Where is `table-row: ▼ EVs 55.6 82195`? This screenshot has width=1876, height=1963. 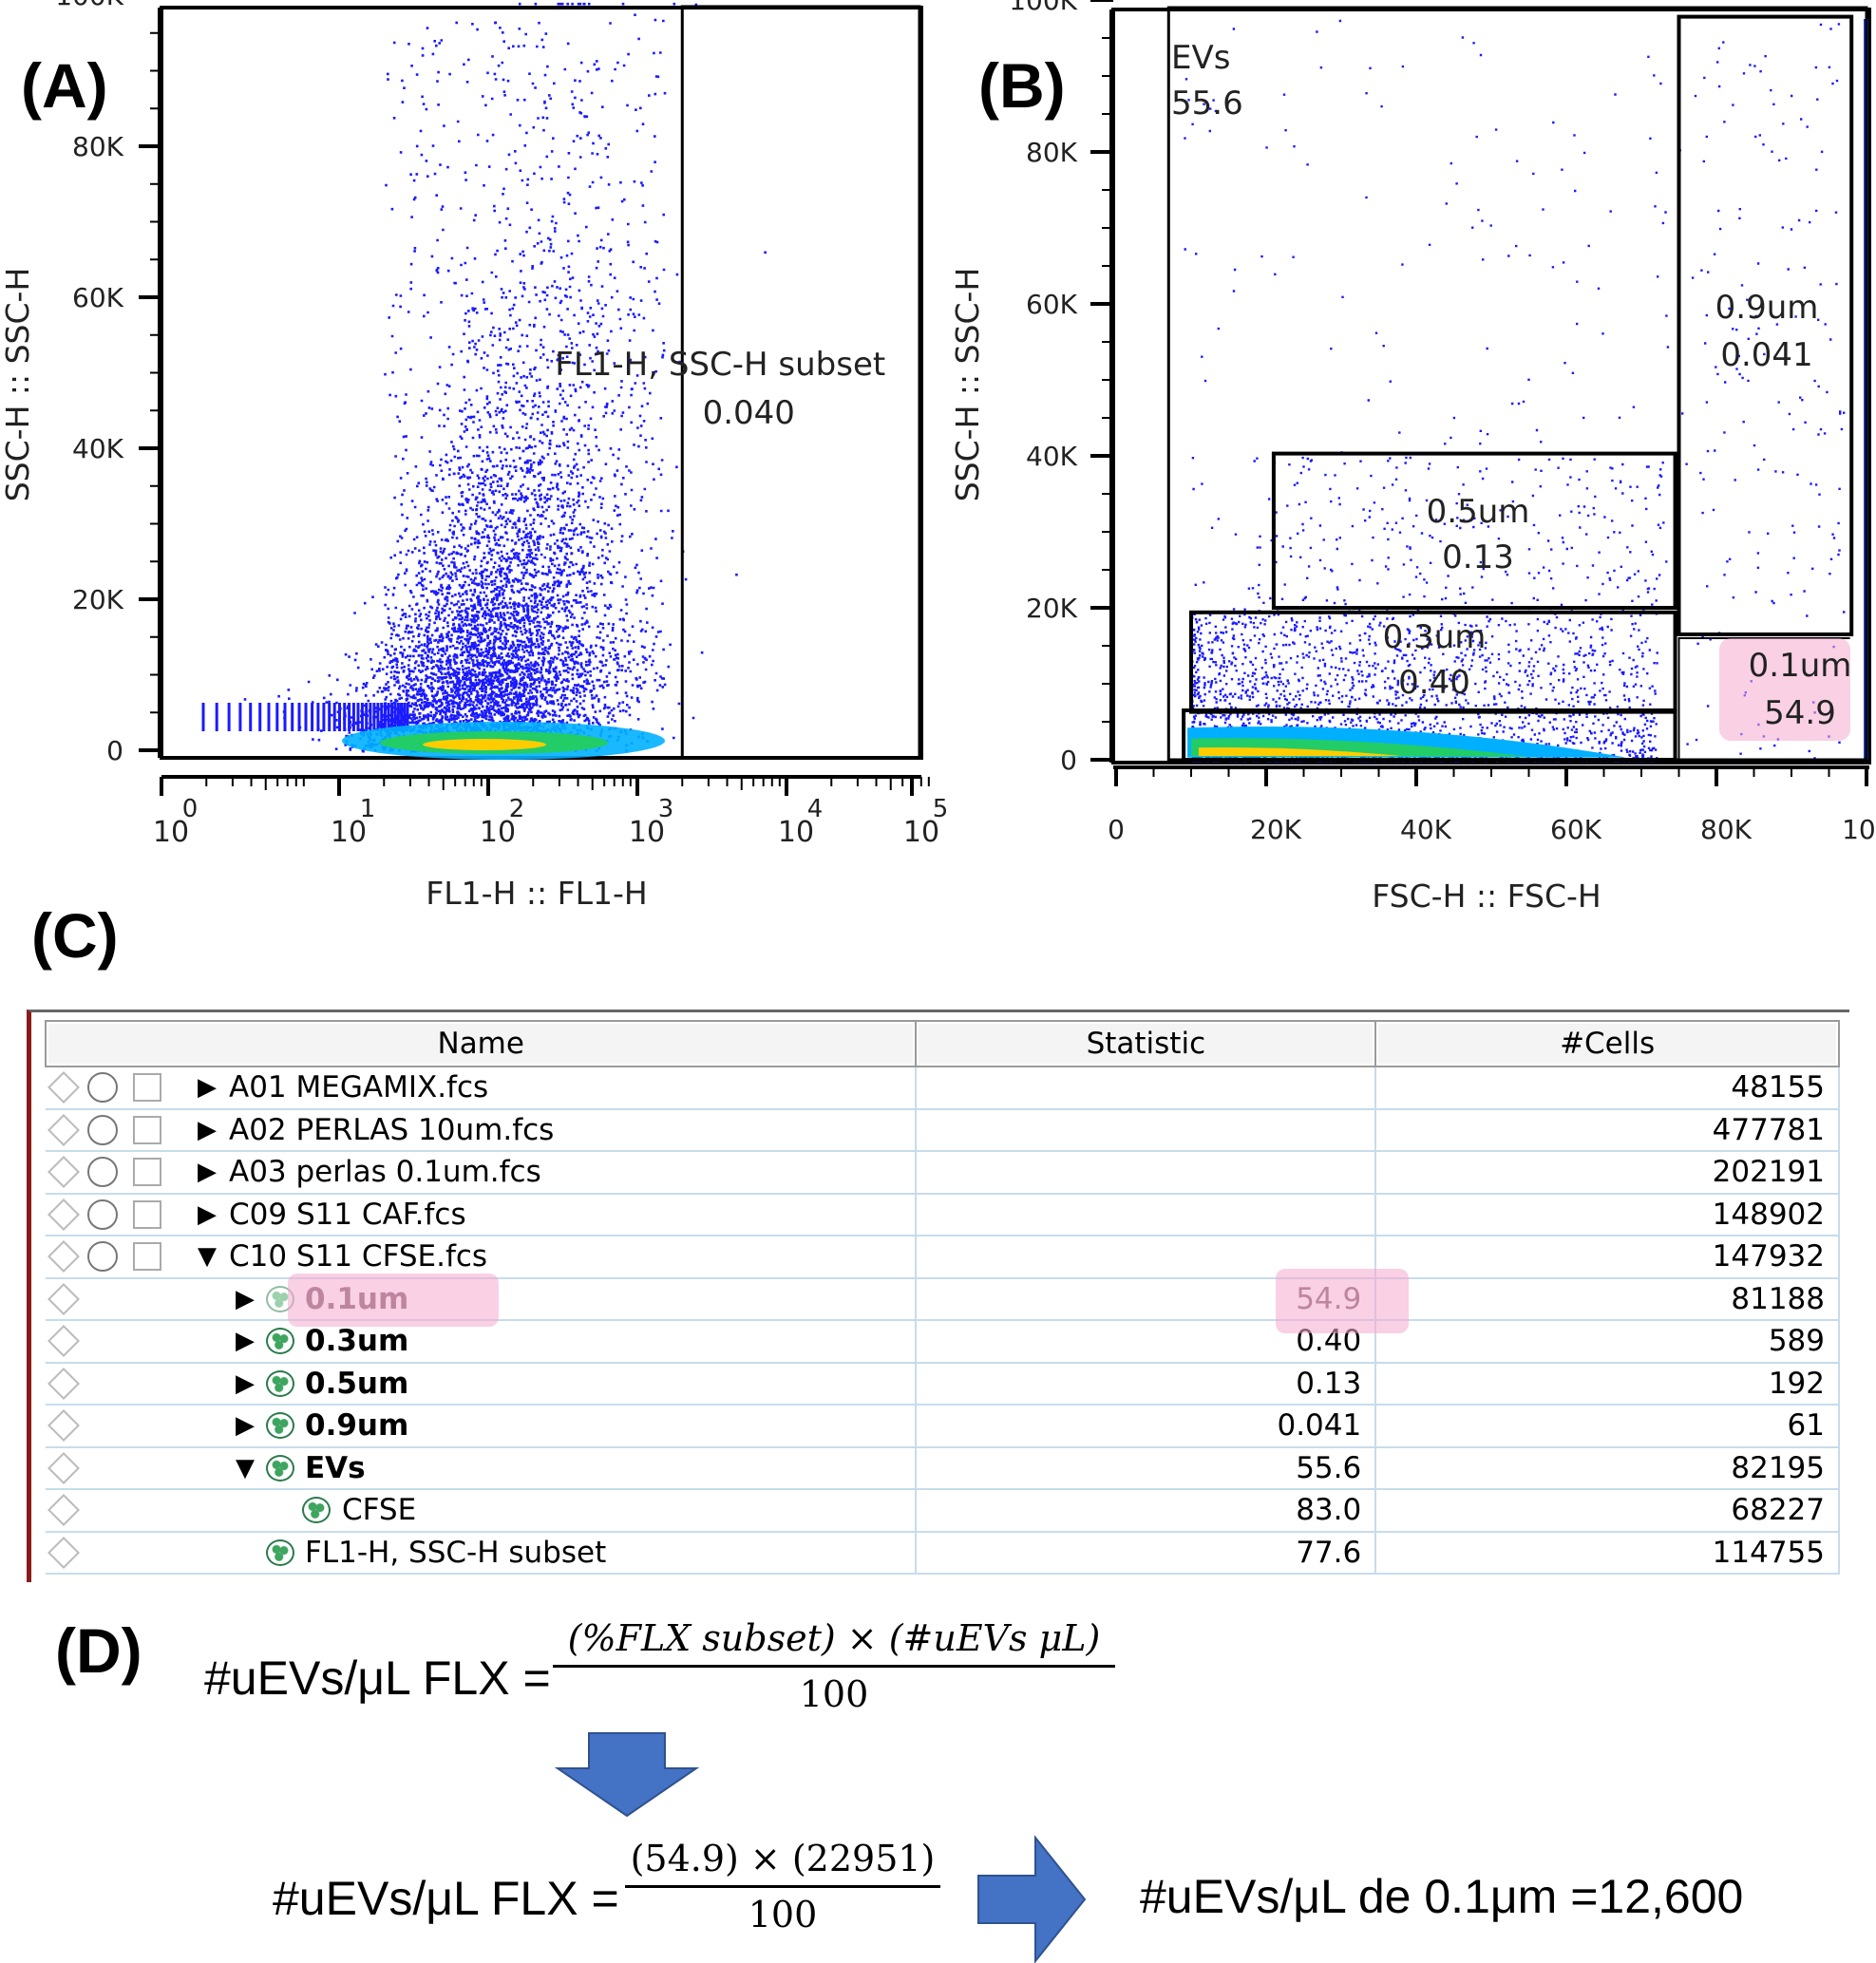 table-row: ▼ EVs 55.6 82195 is located at coordinates (943, 1468).